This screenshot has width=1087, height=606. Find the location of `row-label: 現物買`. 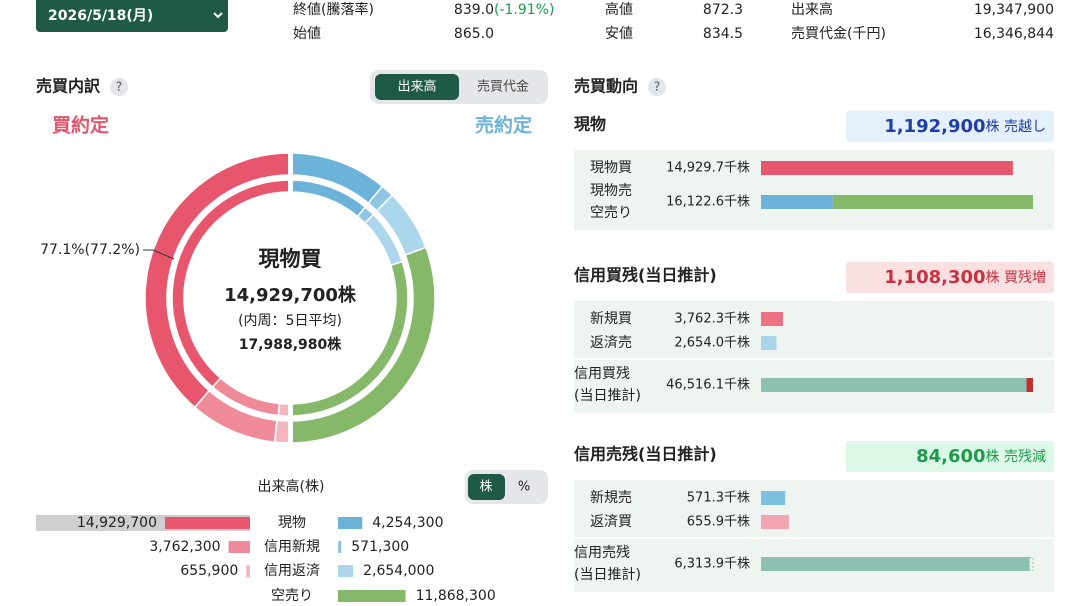

row-label: 現物買 is located at coordinates (611, 168).